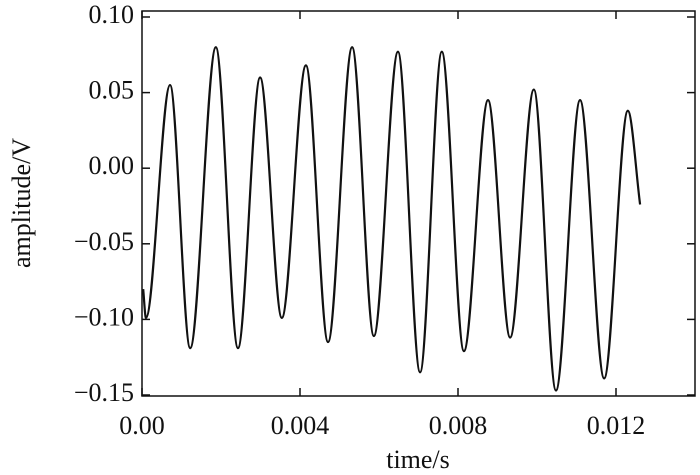  Describe the element at coordinates (112, 90) in the screenshot. I see `y-tick-label: 0.05` at that location.